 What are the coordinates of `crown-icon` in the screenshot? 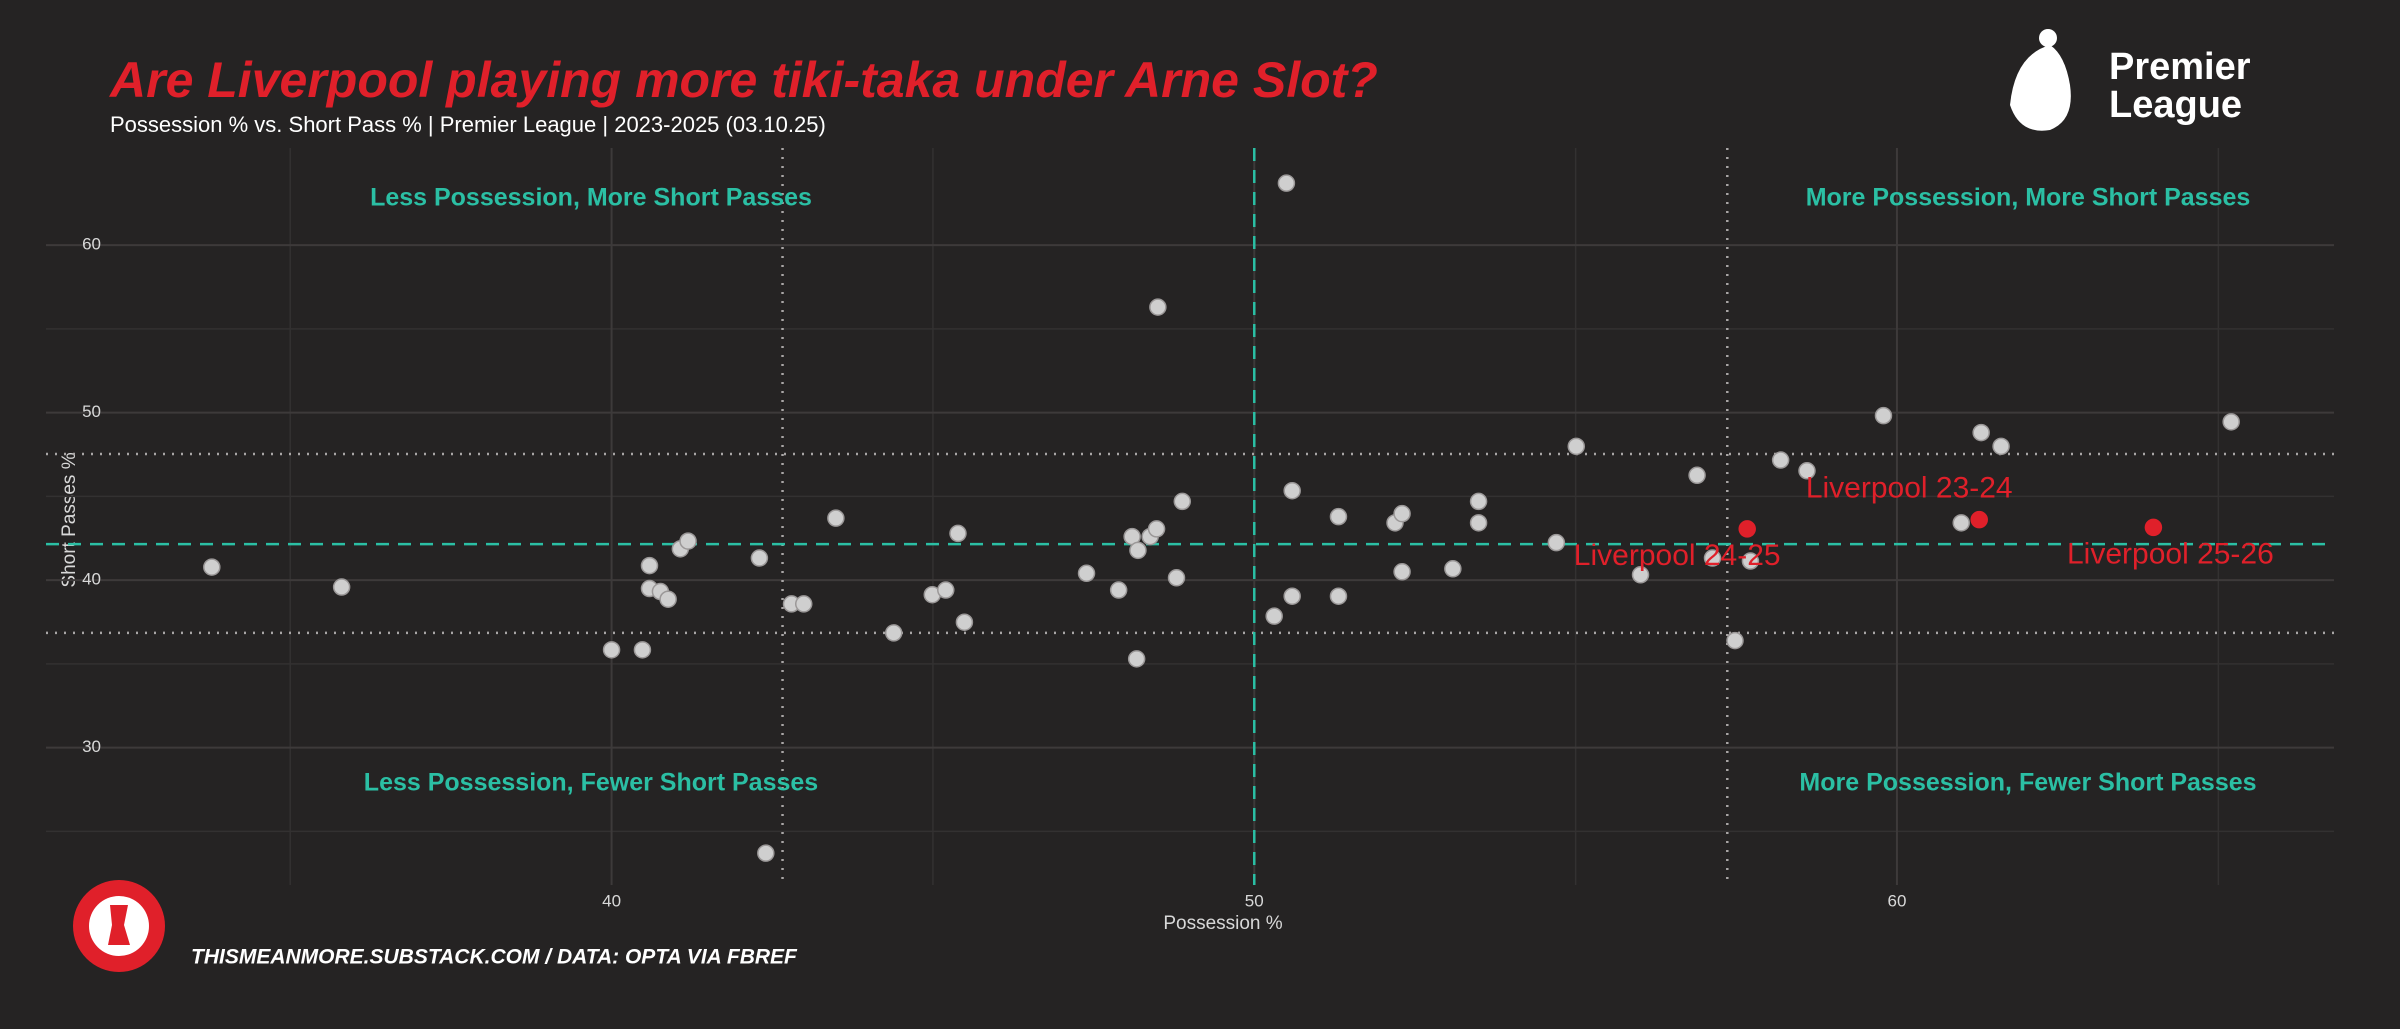 It's located at (2048, 38).